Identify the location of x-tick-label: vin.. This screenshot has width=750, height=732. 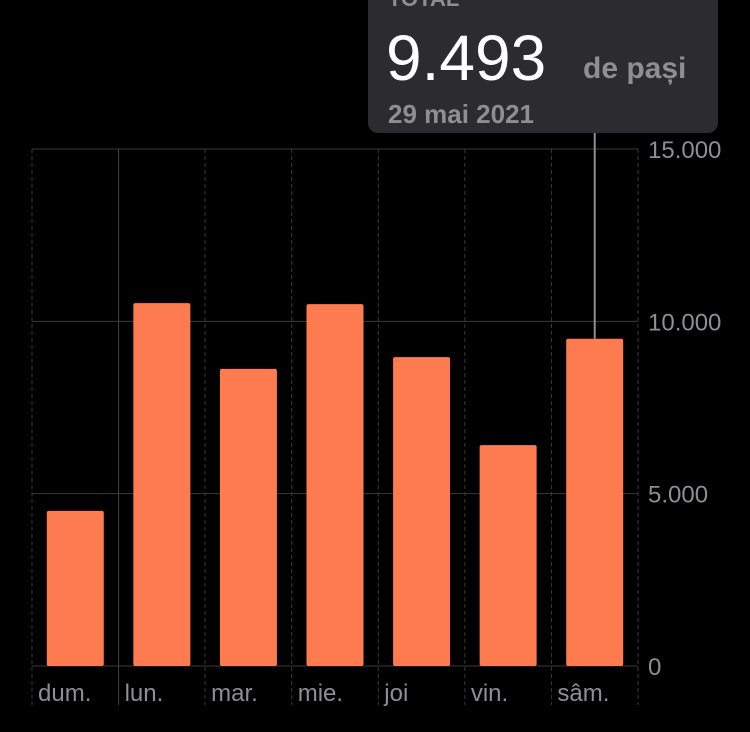
(489, 693).